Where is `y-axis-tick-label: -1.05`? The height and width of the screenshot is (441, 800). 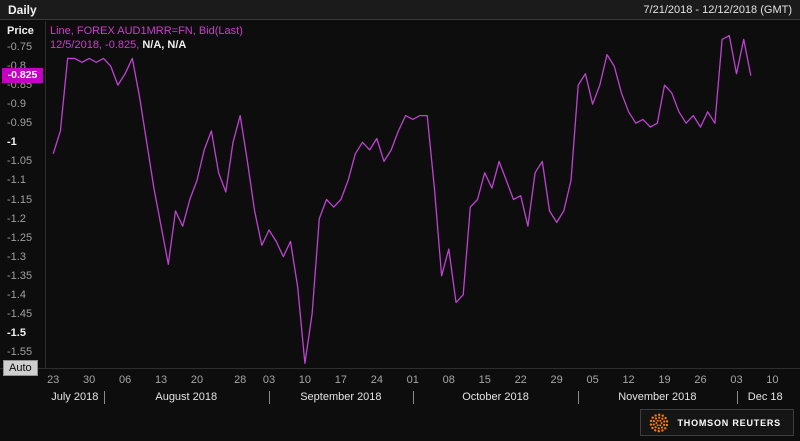 y-axis-tick-label: -1.05 is located at coordinates (20, 161).